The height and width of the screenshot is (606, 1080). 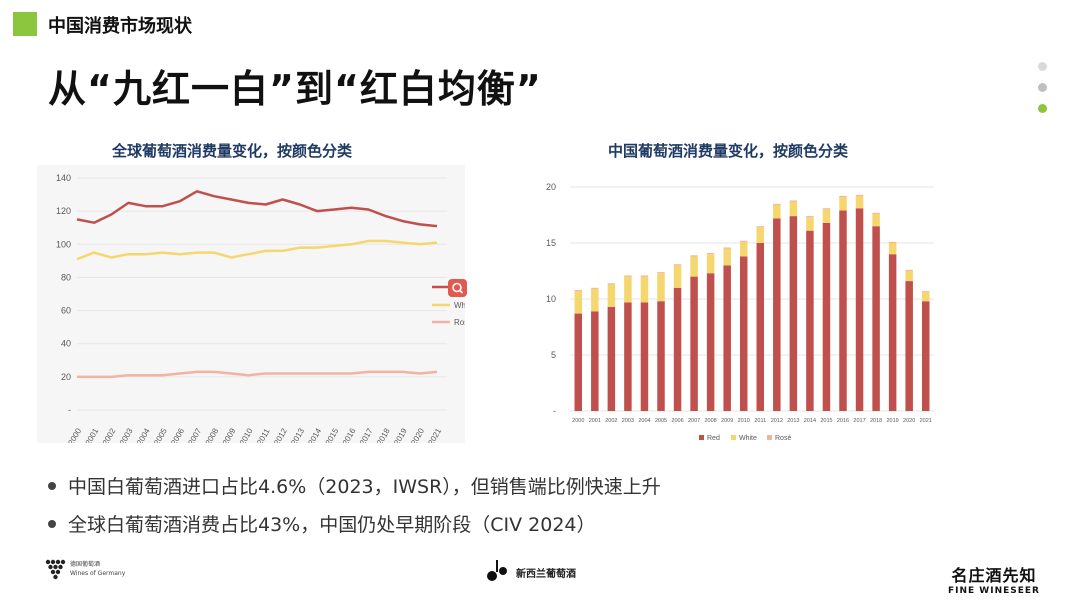 What do you see at coordinates (232, 151) in the screenshot?
I see `global-chart-title: 全球葡萄酒消费量变化，按颜色分类` at bounding box center [232, 151].